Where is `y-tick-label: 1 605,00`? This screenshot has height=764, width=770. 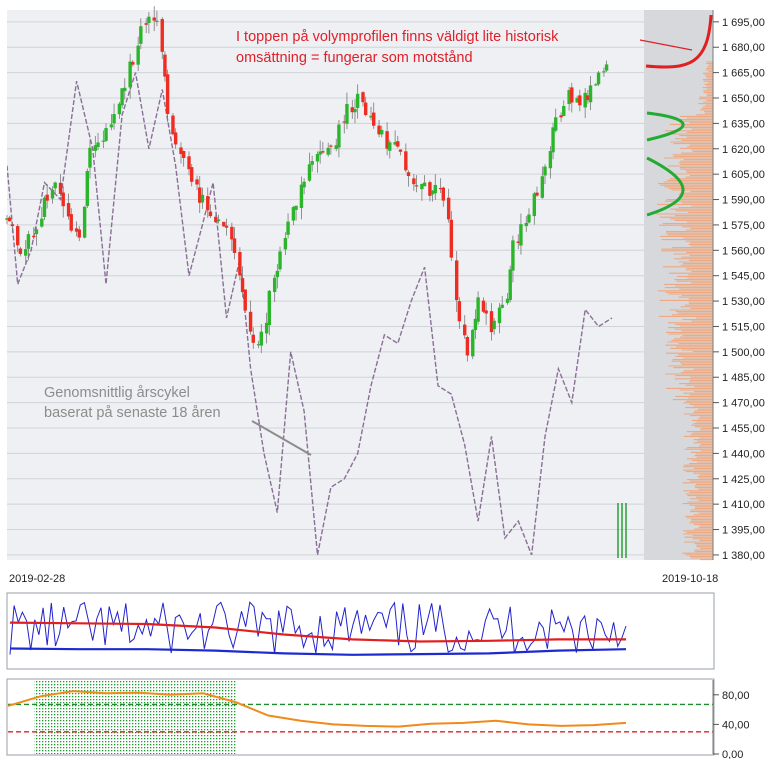 y-tick-label: 1 605,00 is located at coordinates (743, 175).